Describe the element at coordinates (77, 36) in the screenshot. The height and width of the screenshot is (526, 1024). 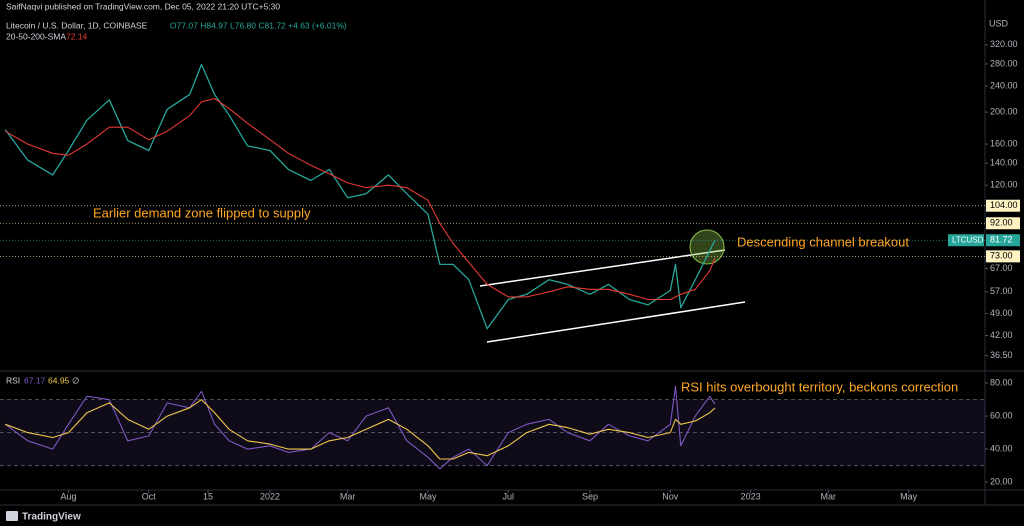
I see `indicator-value: 72.14` at that location.